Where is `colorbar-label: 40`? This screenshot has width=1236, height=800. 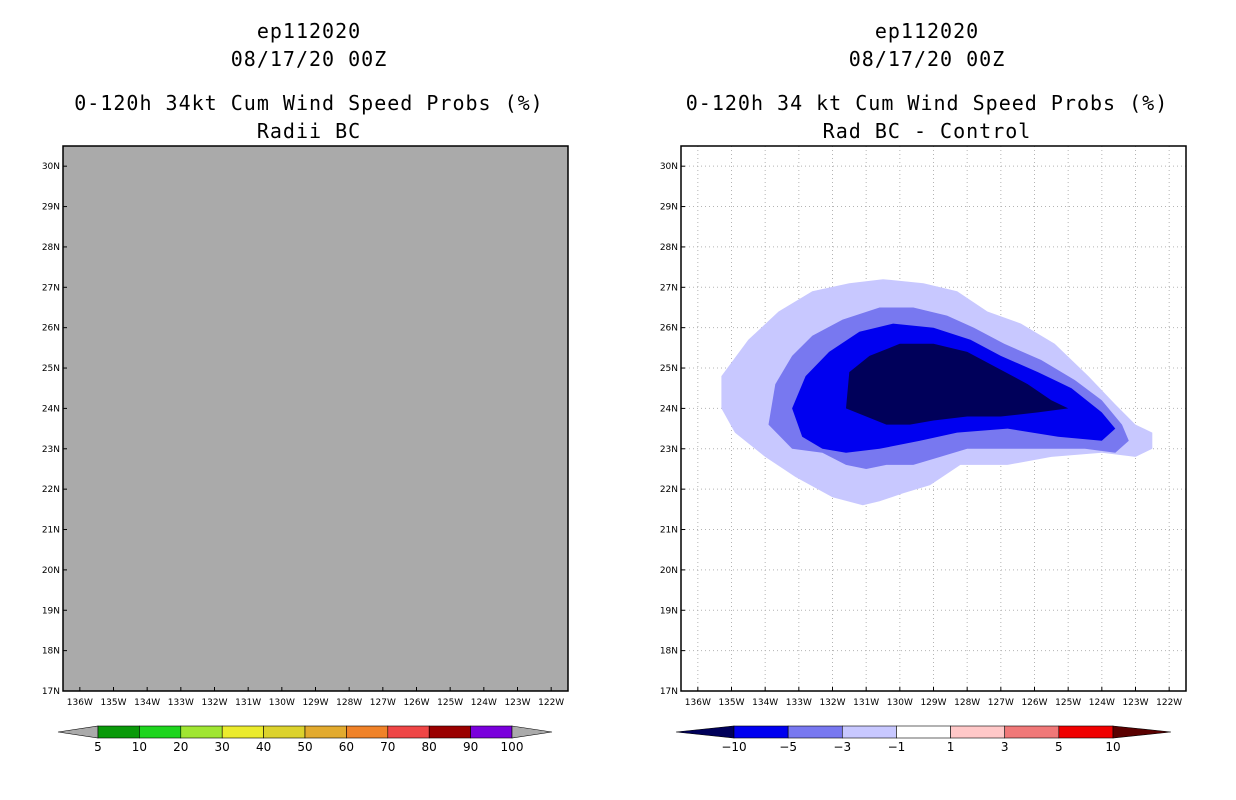
colorbar-label: 40 is located at coordinates (263, 747).